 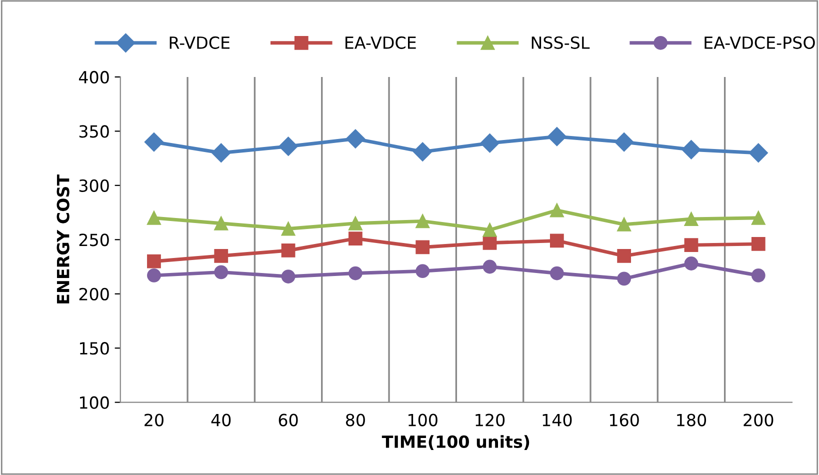 What do you see at coordinates (288, 420) in the screenshot?
I see `x-tick-label: 60` at bounding box center [288, 420].